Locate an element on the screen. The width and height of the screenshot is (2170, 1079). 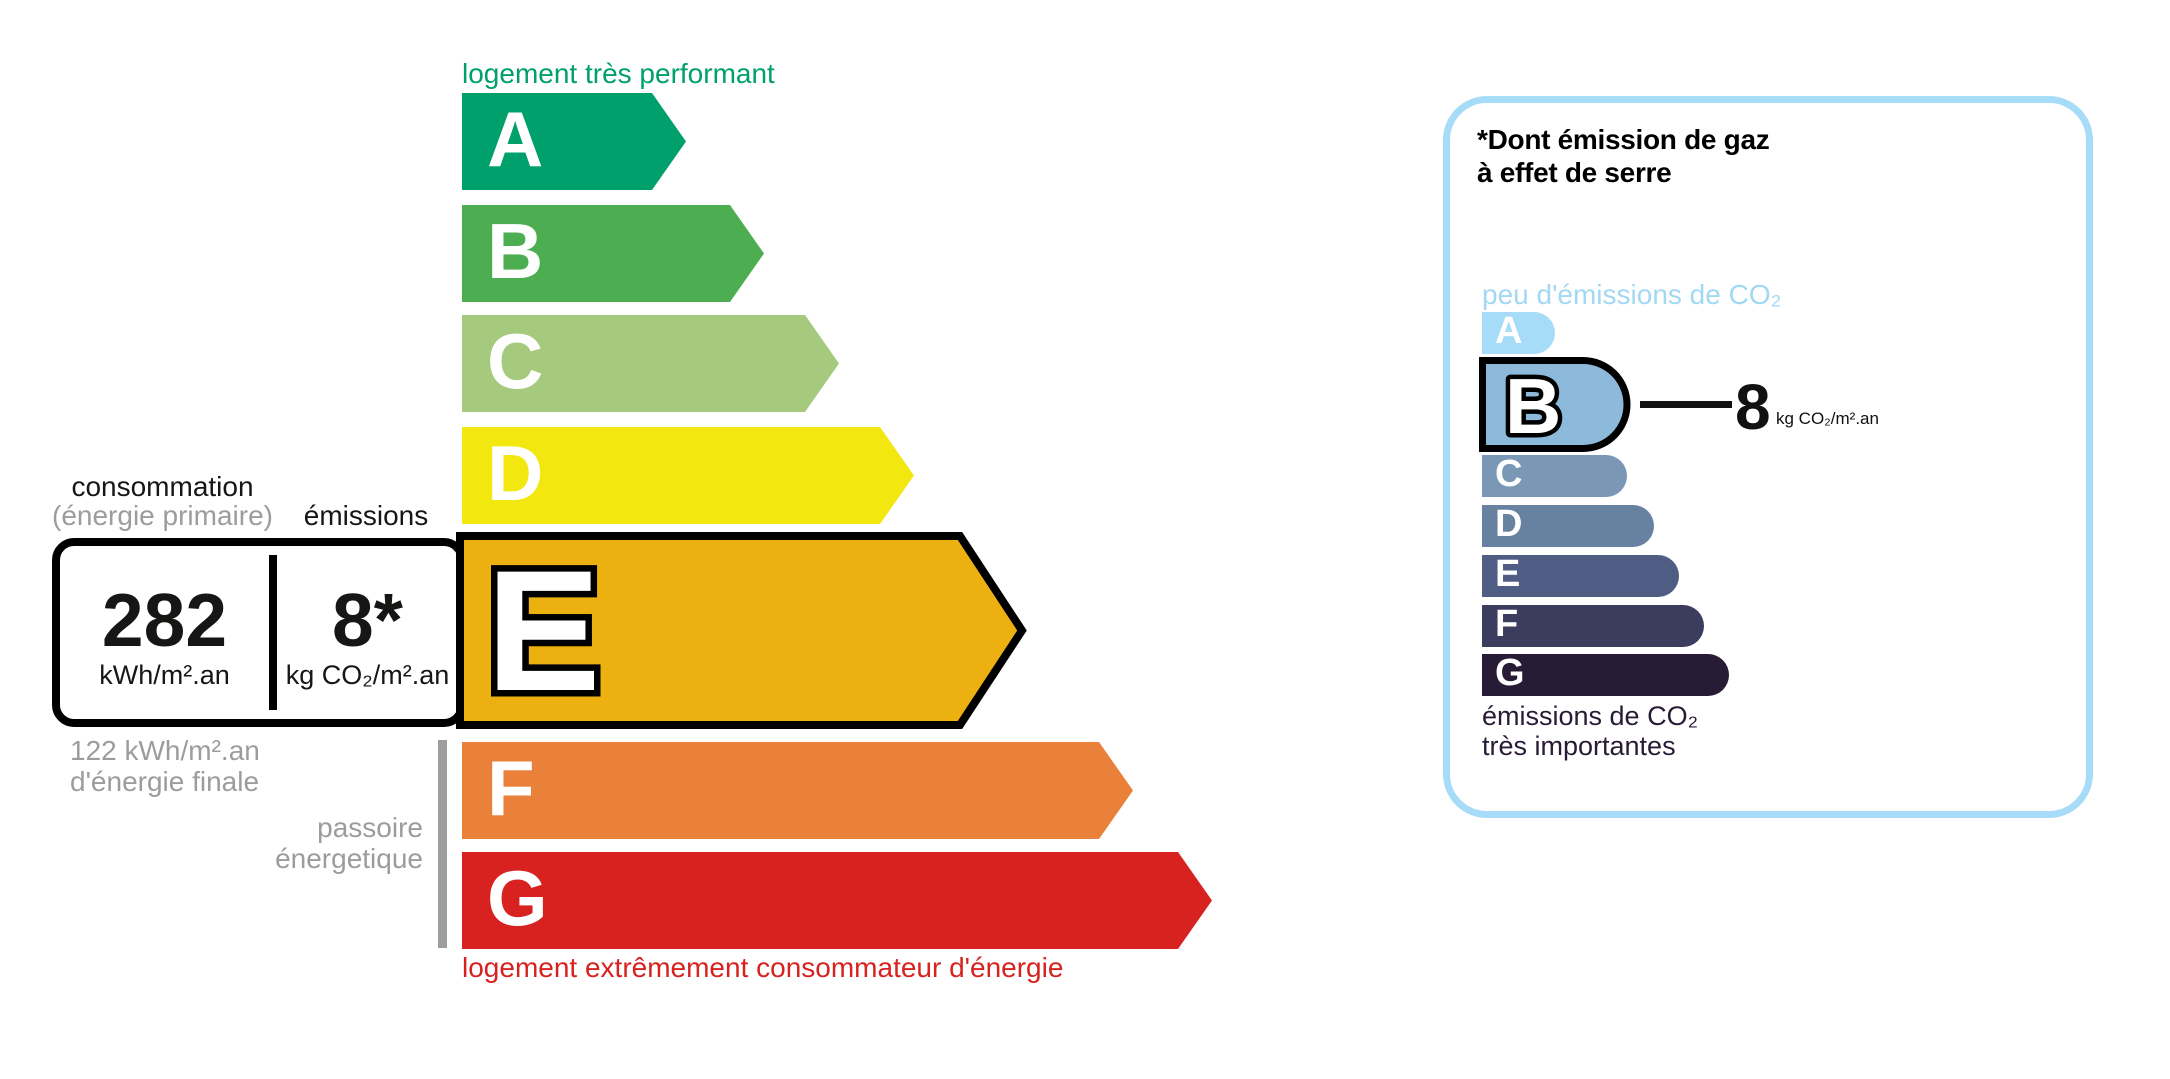
energy-letter-g: G is located at coordinates (517, 897).